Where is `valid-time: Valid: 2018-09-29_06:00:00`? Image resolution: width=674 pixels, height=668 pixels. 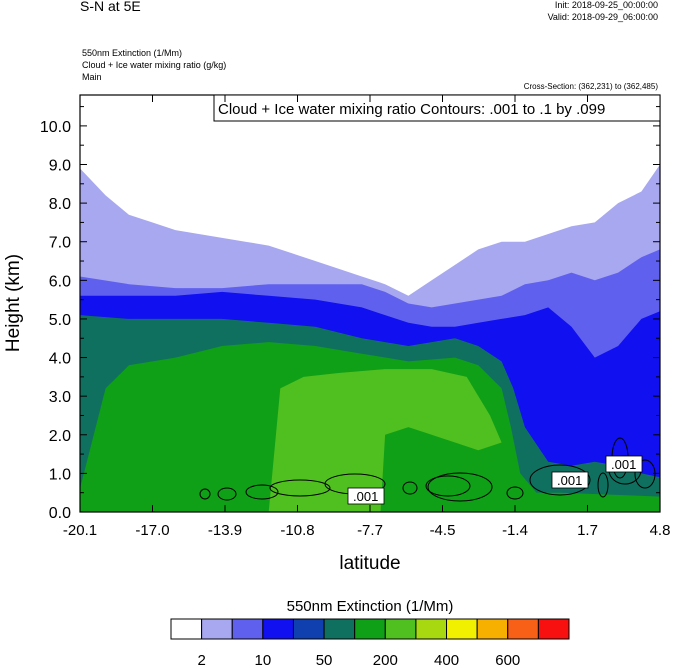 valid-time: Valid: 2018-09-29_06:00:00 is located at coordinates (602, 17).